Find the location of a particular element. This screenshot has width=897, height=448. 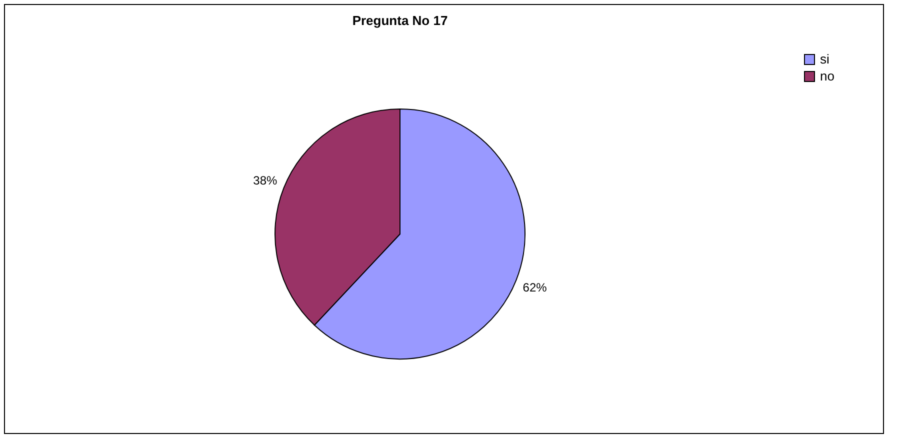

data-label: 38% is located at coordinates (265, 181).